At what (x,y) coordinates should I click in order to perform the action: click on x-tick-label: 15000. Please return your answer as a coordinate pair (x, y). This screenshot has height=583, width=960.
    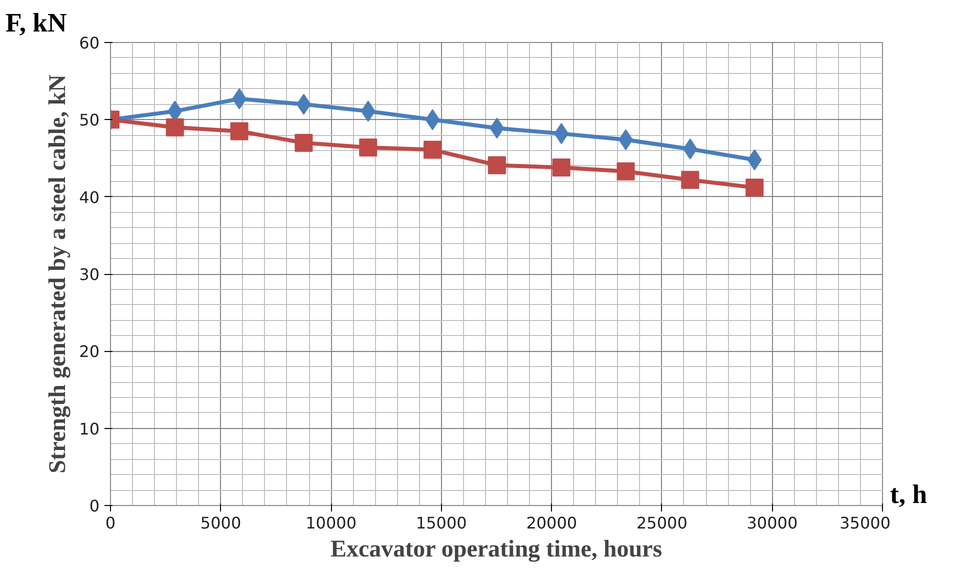
    Looking at the image, I should click on (441, 523).